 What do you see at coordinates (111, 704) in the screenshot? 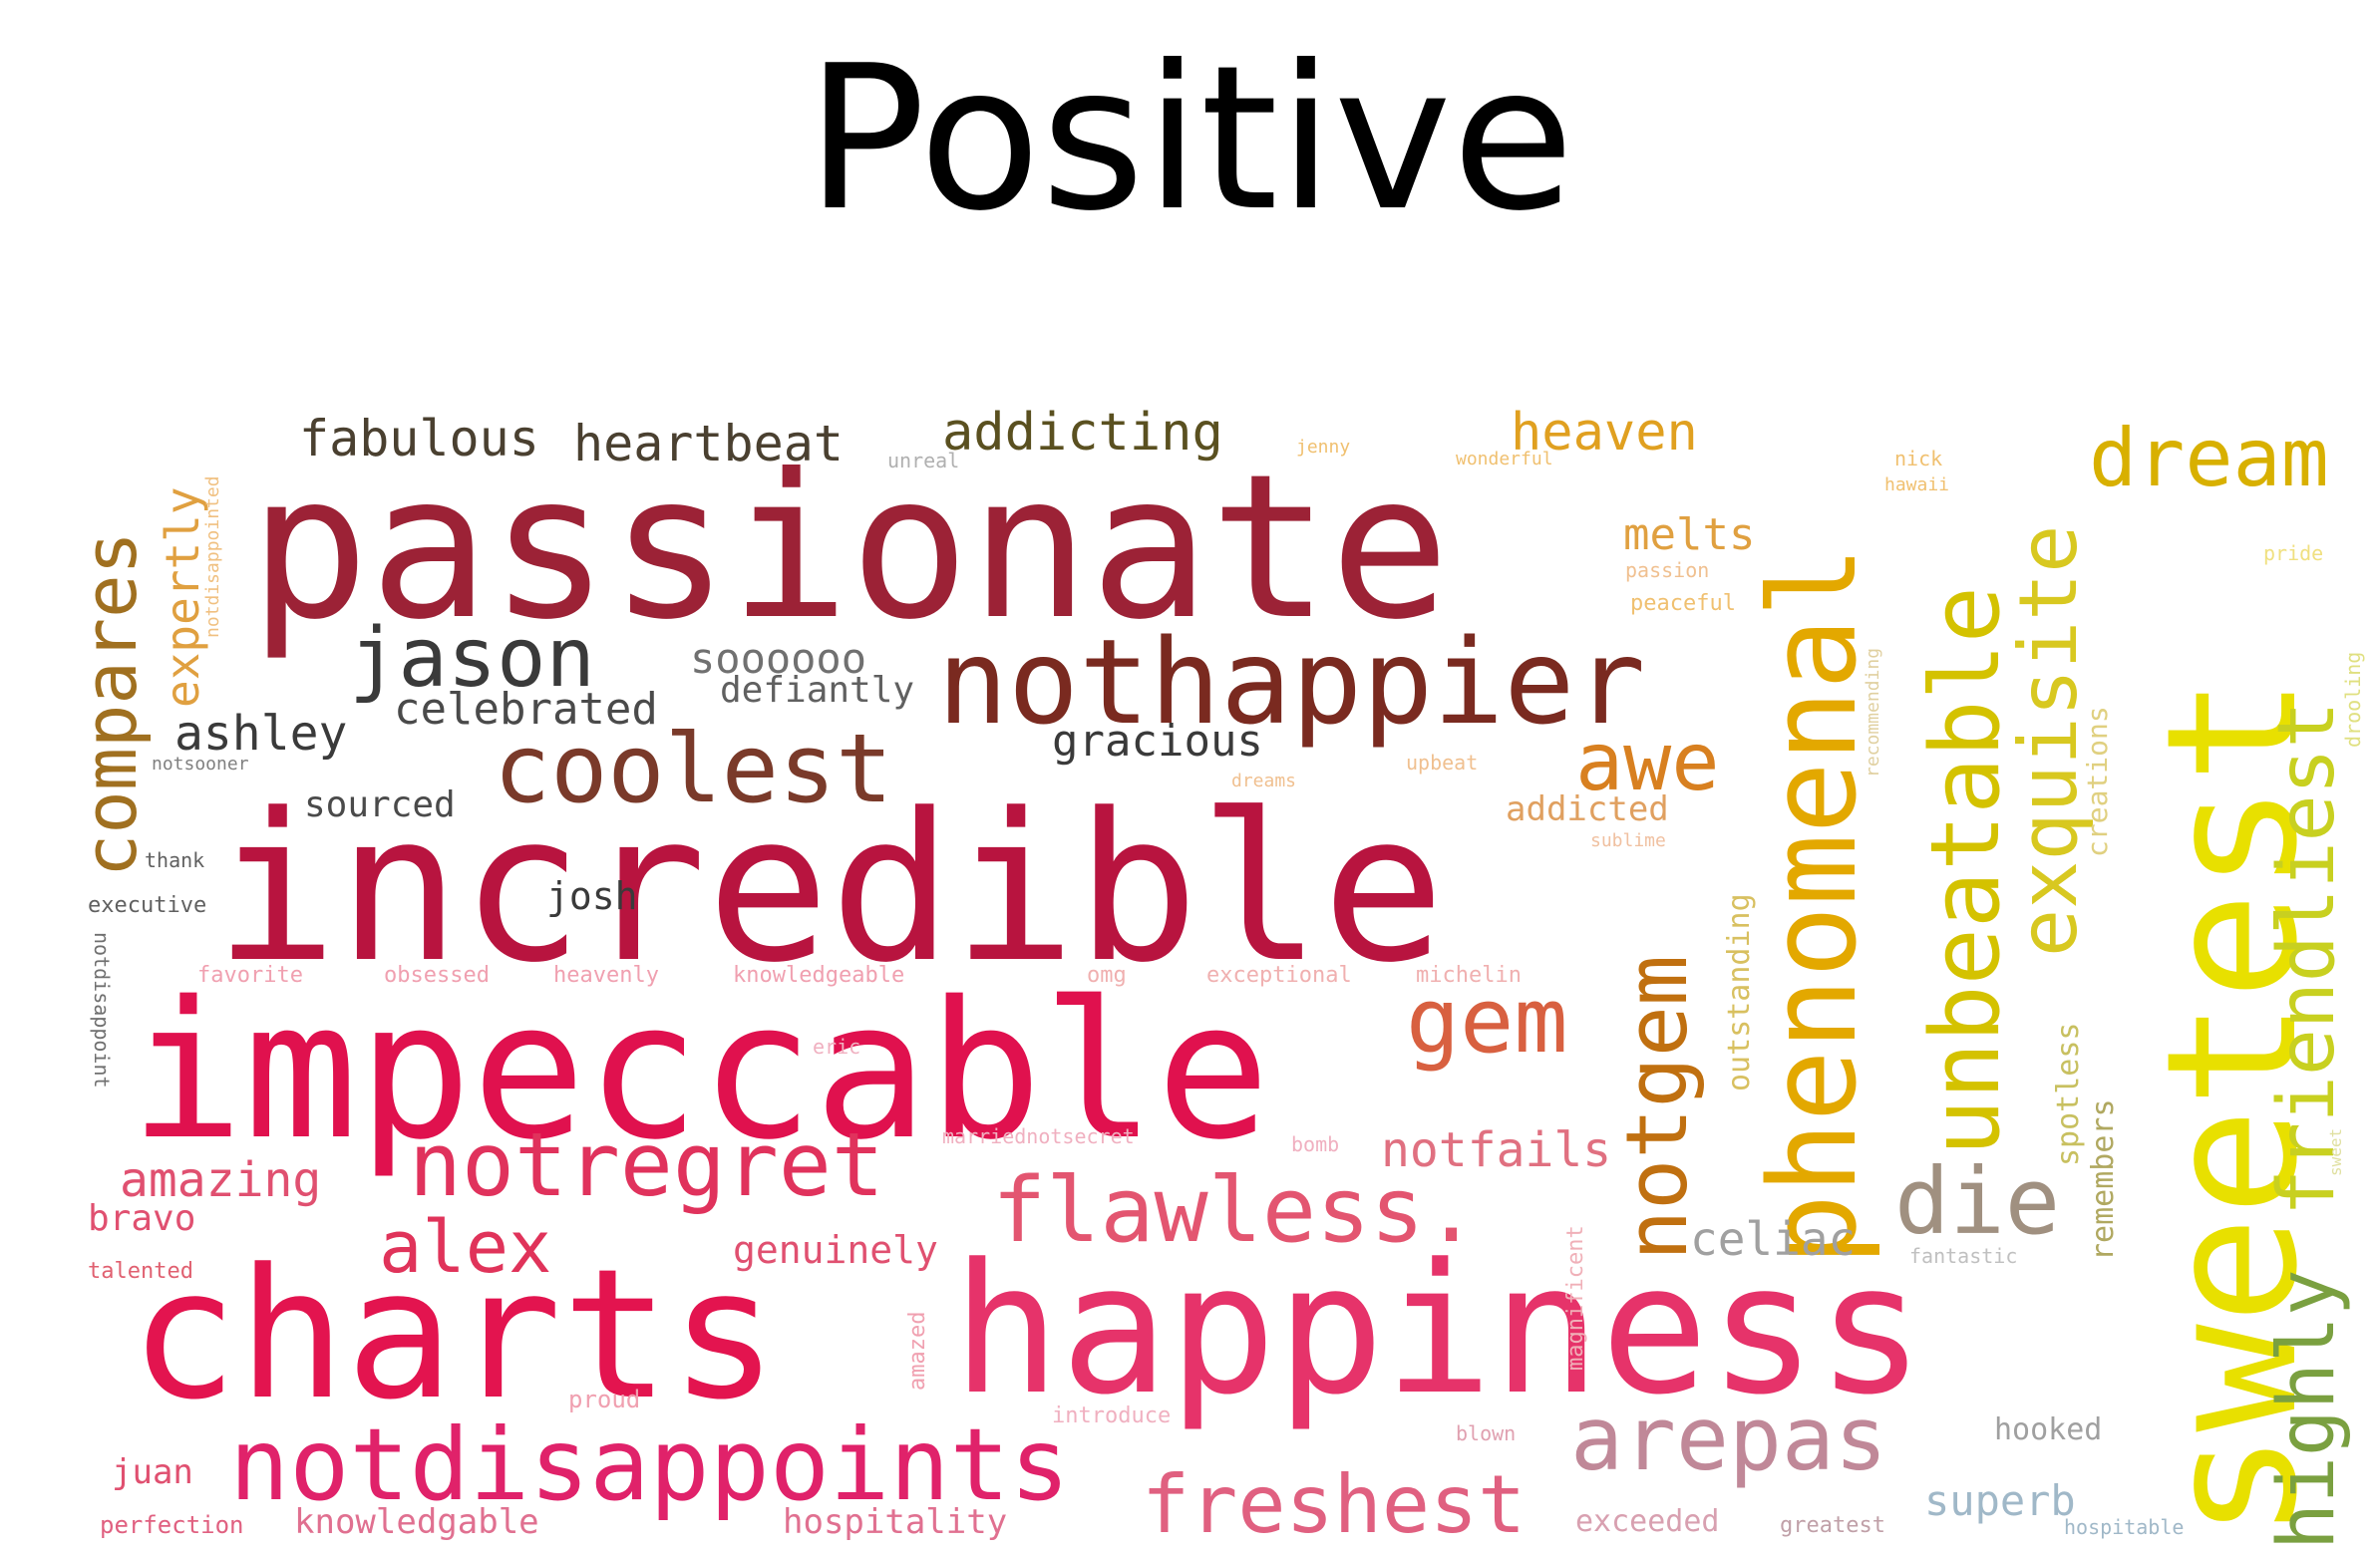
I see `cloud-word: compares` at bounding box center [111, 704].